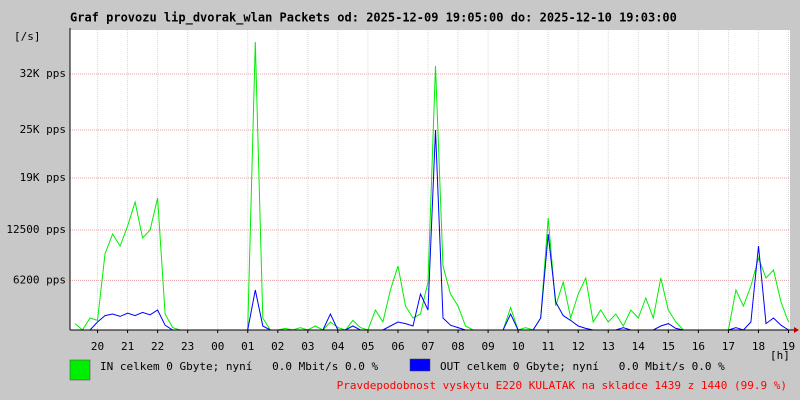  Describe the element at coordinates (788, 346) in the screenshot. I see `x-tick-label: 19` at that location.